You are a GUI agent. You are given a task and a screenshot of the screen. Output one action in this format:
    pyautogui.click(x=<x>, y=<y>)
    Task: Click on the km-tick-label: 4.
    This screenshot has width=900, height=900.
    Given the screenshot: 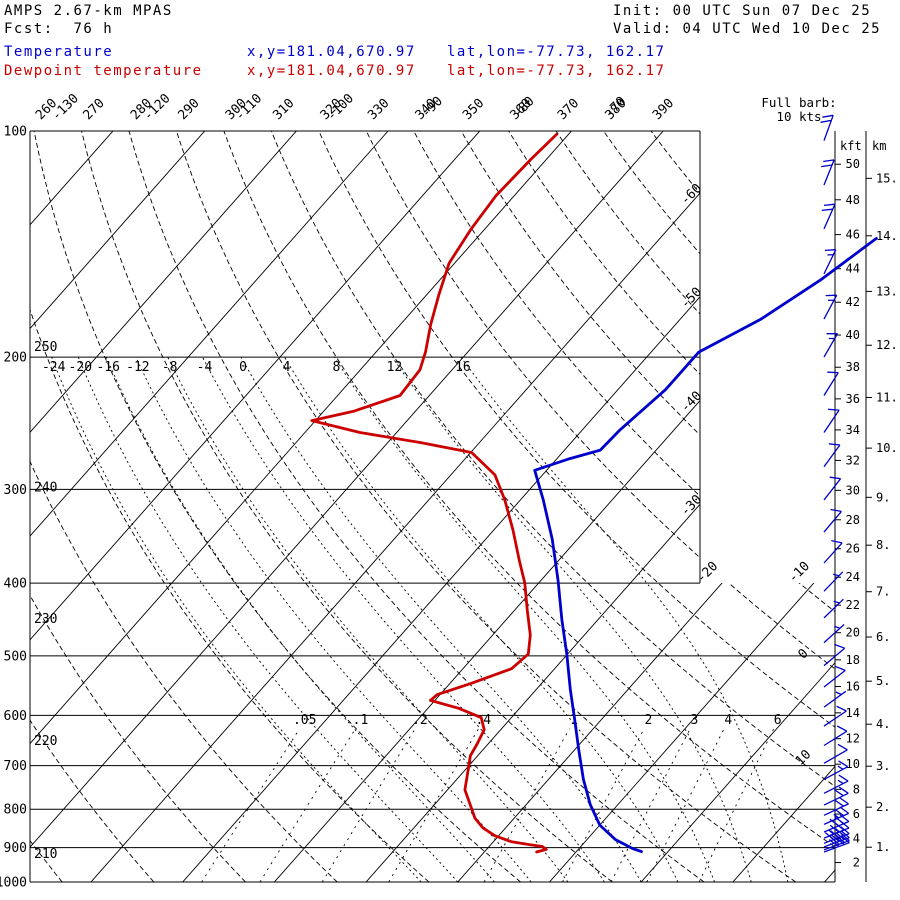 What is the action you would take?
    pyautogui.click(x=883, y=724)
    